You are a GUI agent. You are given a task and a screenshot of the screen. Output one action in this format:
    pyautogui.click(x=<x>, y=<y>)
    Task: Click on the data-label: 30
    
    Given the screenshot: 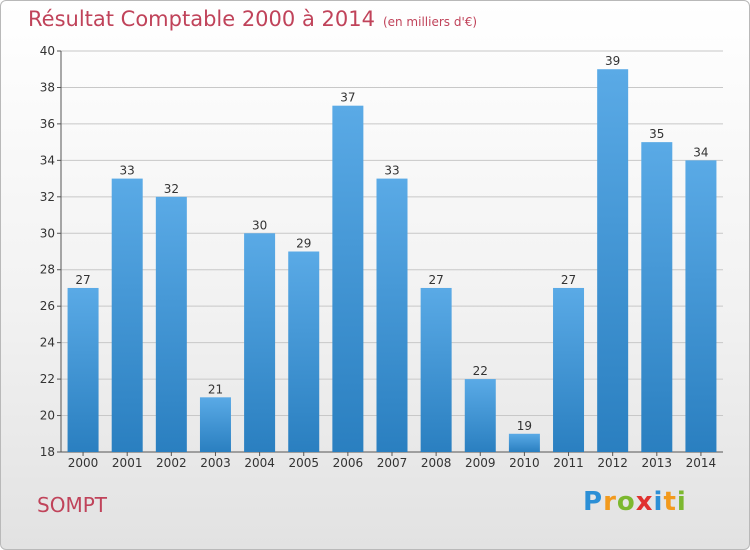 What is the action you would take?
    pyautogui.click(x=259, y=225)
    